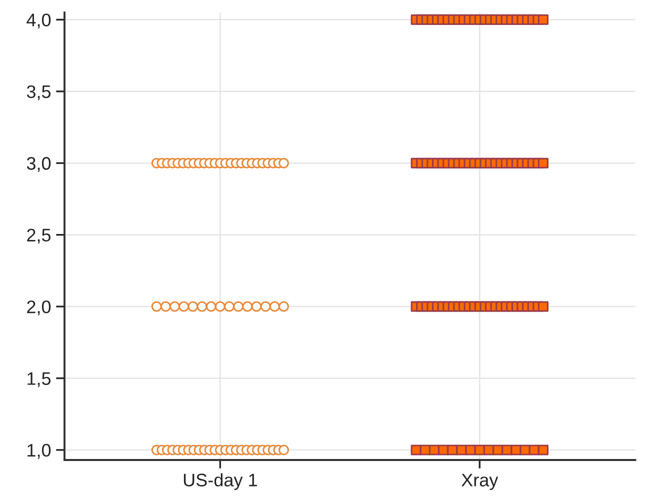 The height and width of the screenshot is (500, 645). Describe the element at coordinates (39, 236) in the screenshot. I see `y-tick-label: 2,5` at that location.